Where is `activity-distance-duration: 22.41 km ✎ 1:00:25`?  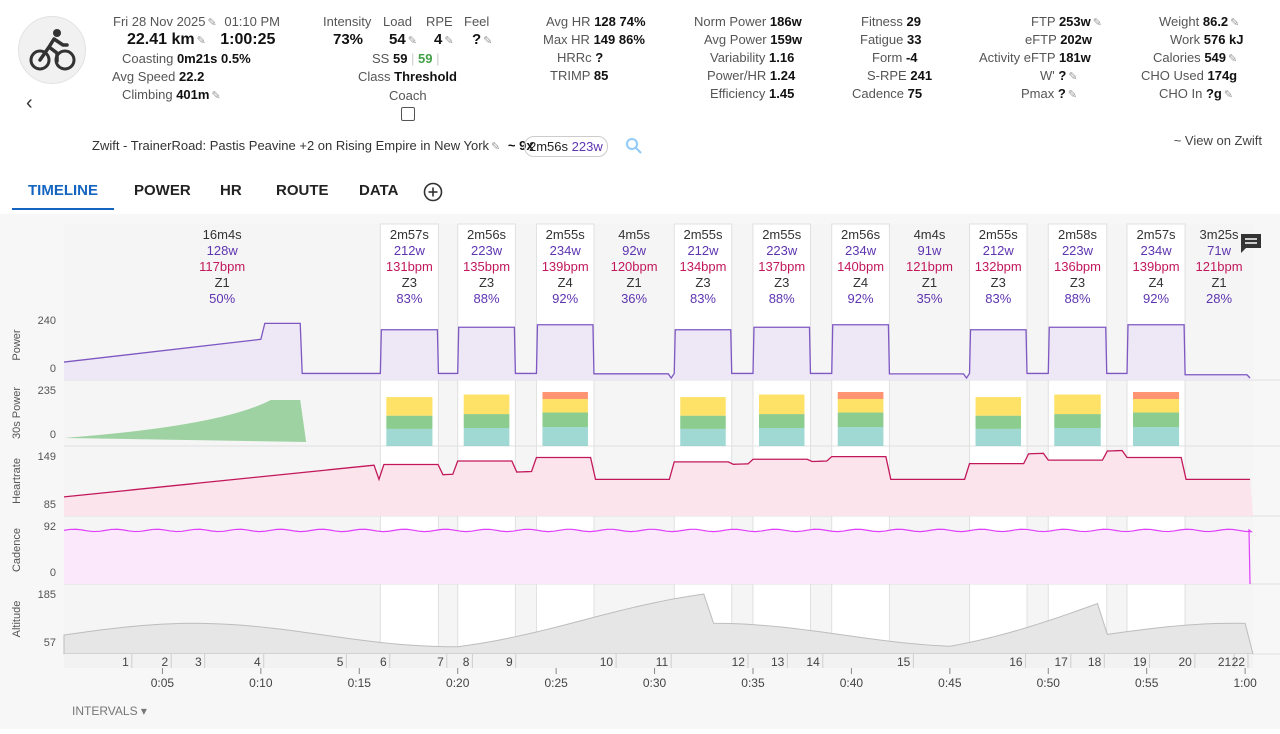
activity-distance-duration: 22.41 km ✎ 1:00:25 is located at coordinates (201, 39).